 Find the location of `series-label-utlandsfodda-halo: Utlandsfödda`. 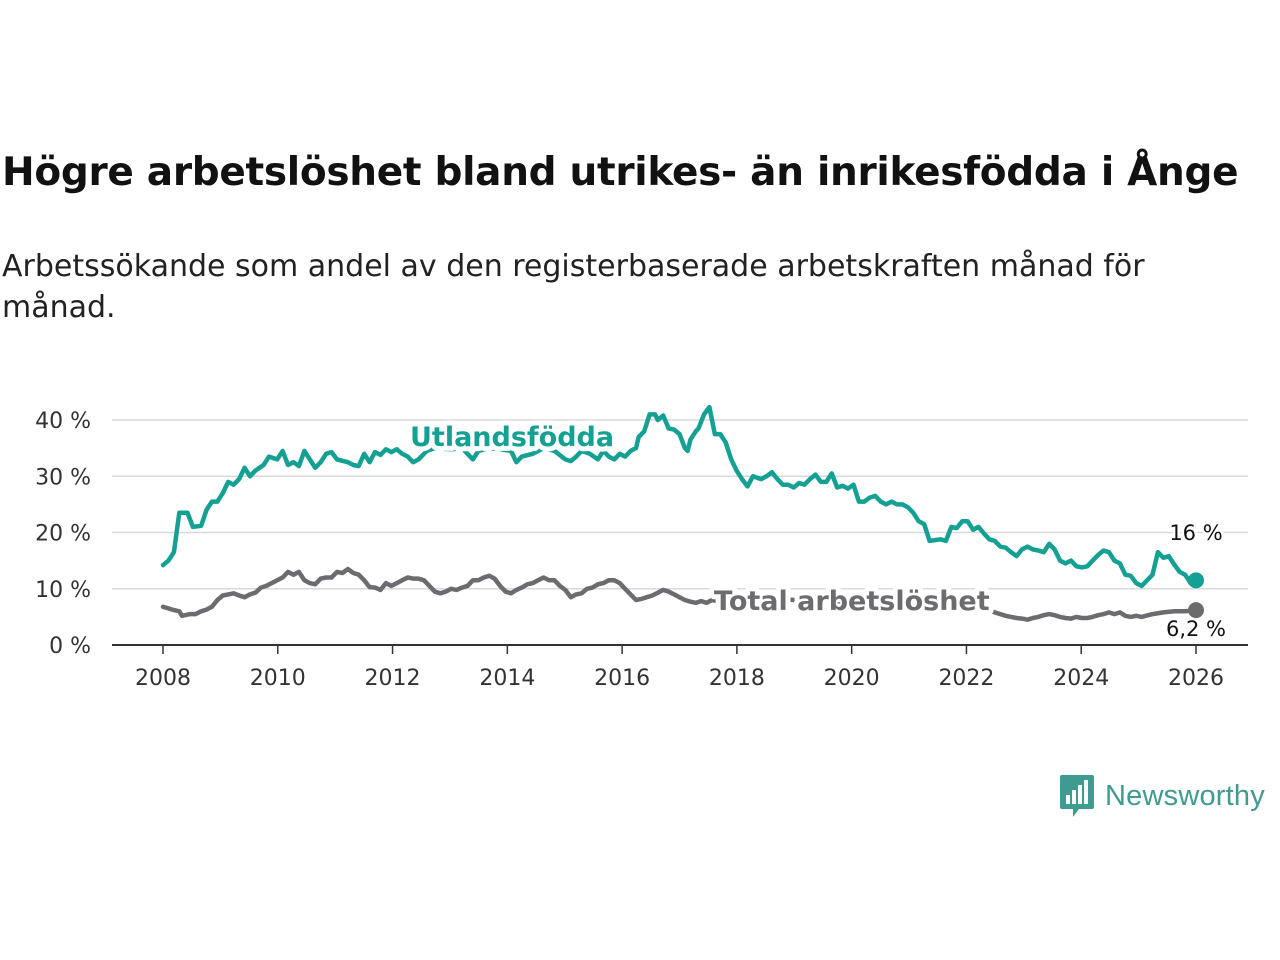

series-label-utlandsfodda-halo: Utlandsfödda is located at coordinates (512, 437).